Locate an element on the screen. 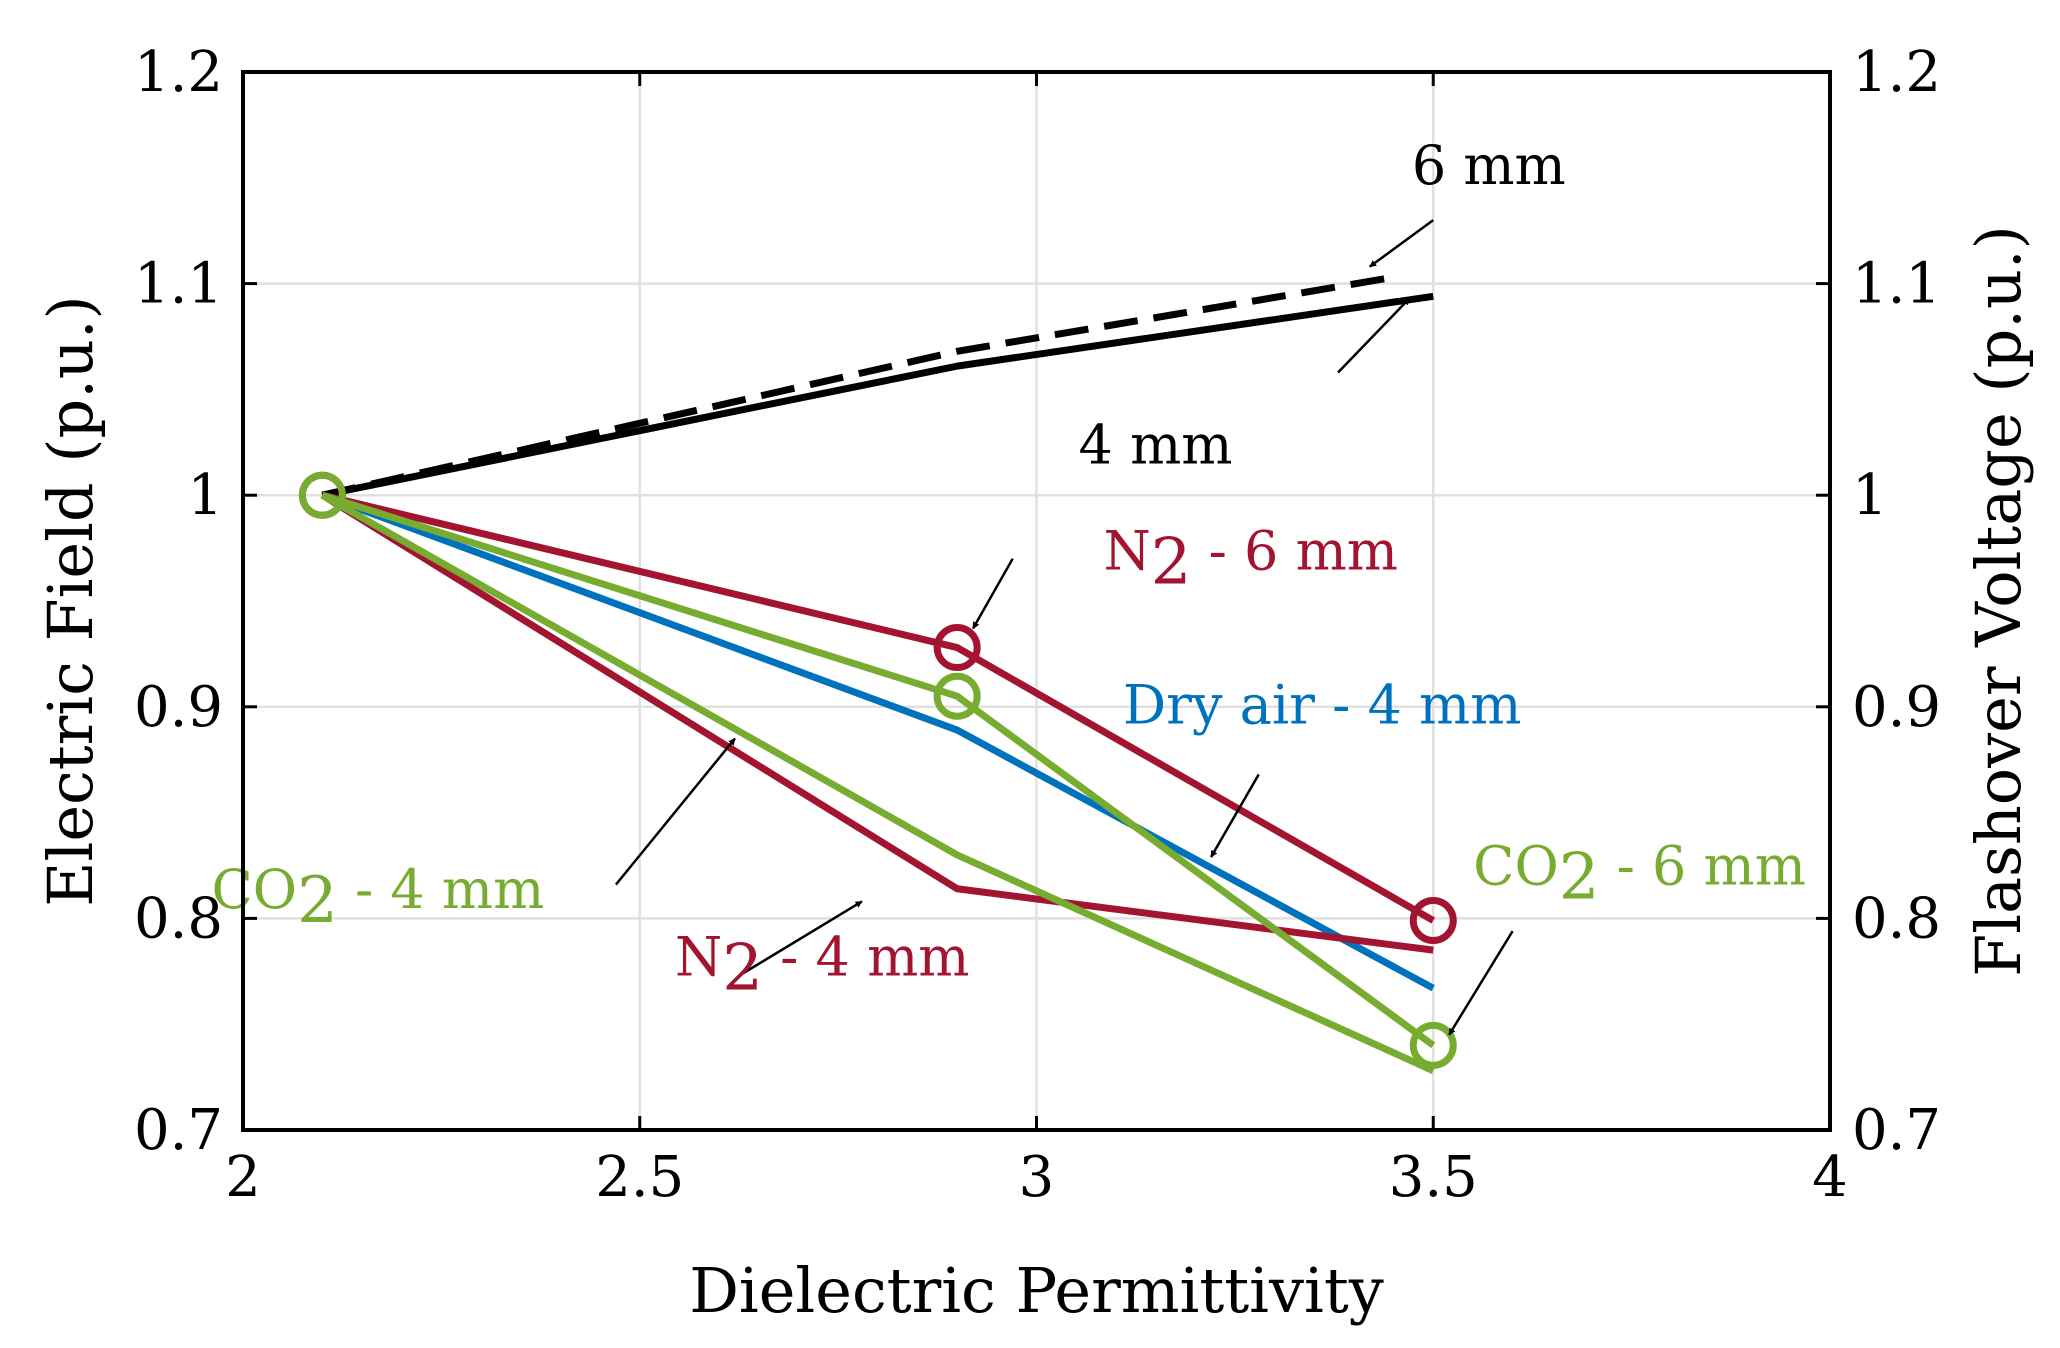 The width and height of the screenshot is (2060, 1348). y-axis-title-right: Flashover Voltage (p.u.) is located at coordinates (1998, 601).